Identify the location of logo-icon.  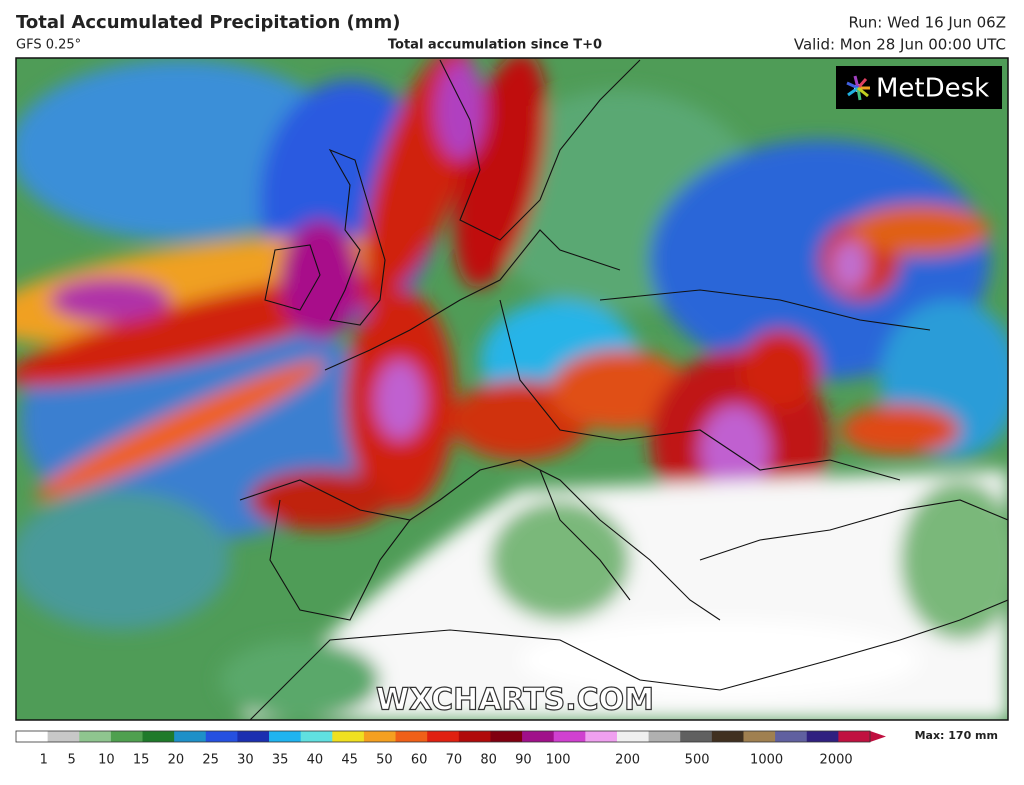
(858, 88).